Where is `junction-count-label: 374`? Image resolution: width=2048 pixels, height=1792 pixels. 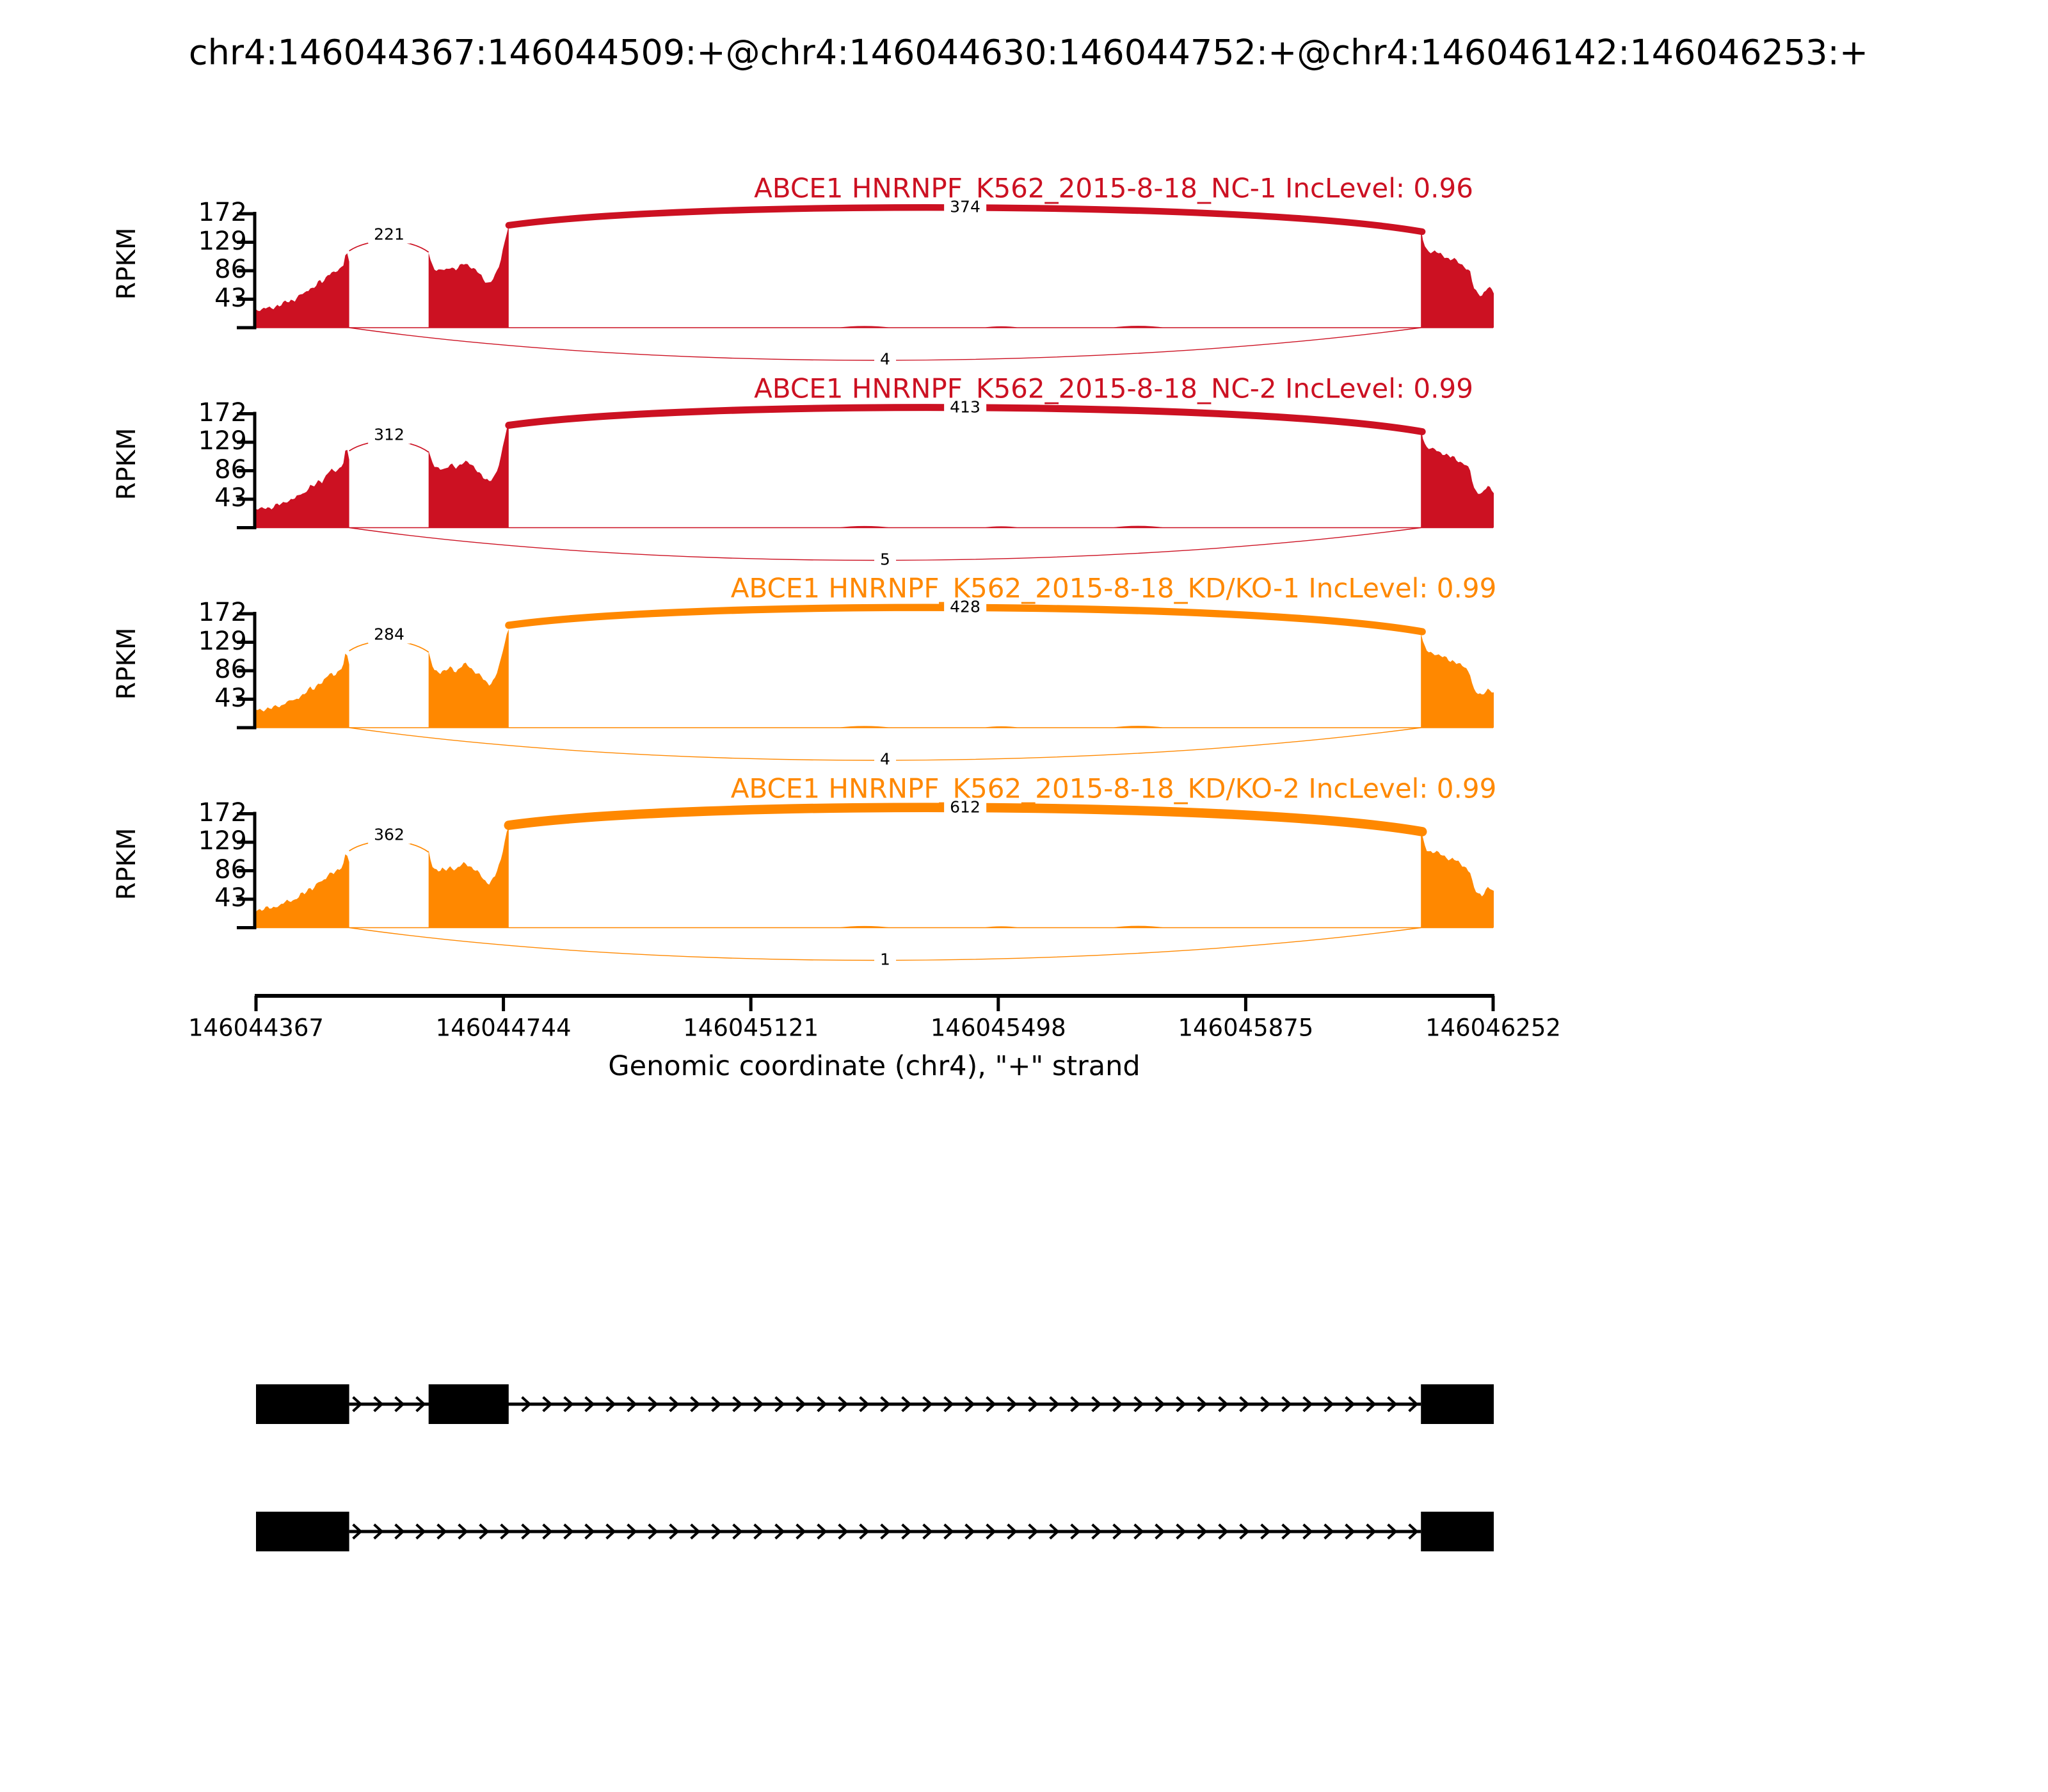
junction-count-label: 374 is located at coordinates (965, 206).